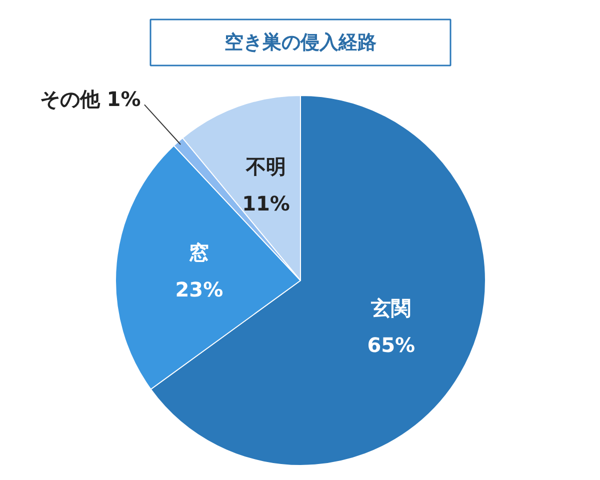 This screenshot has width=600, height=480. Describe the element at coordinates (90, 99) in the screenshot. I see `slice-label: その他 1%` at that location.